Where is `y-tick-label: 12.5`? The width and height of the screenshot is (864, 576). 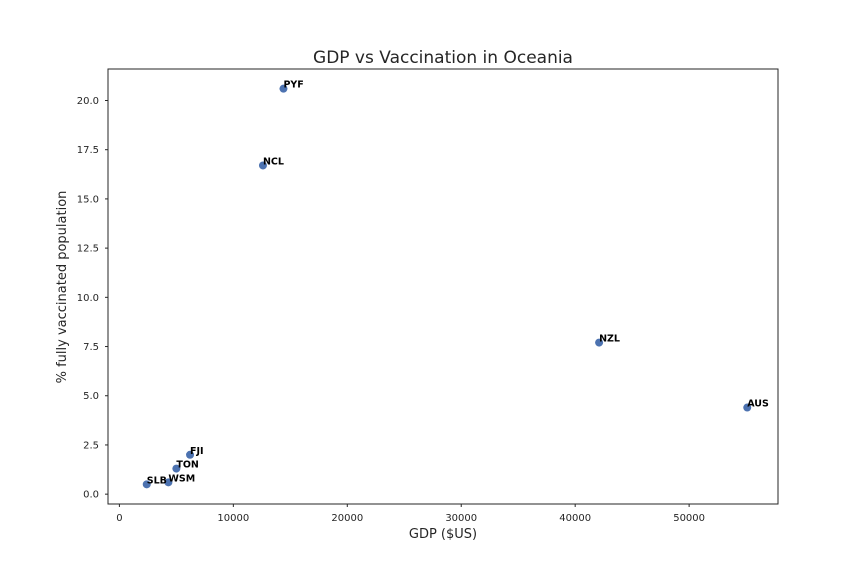
y-tick-label: 12.5 is located at coordinates (88, 249).